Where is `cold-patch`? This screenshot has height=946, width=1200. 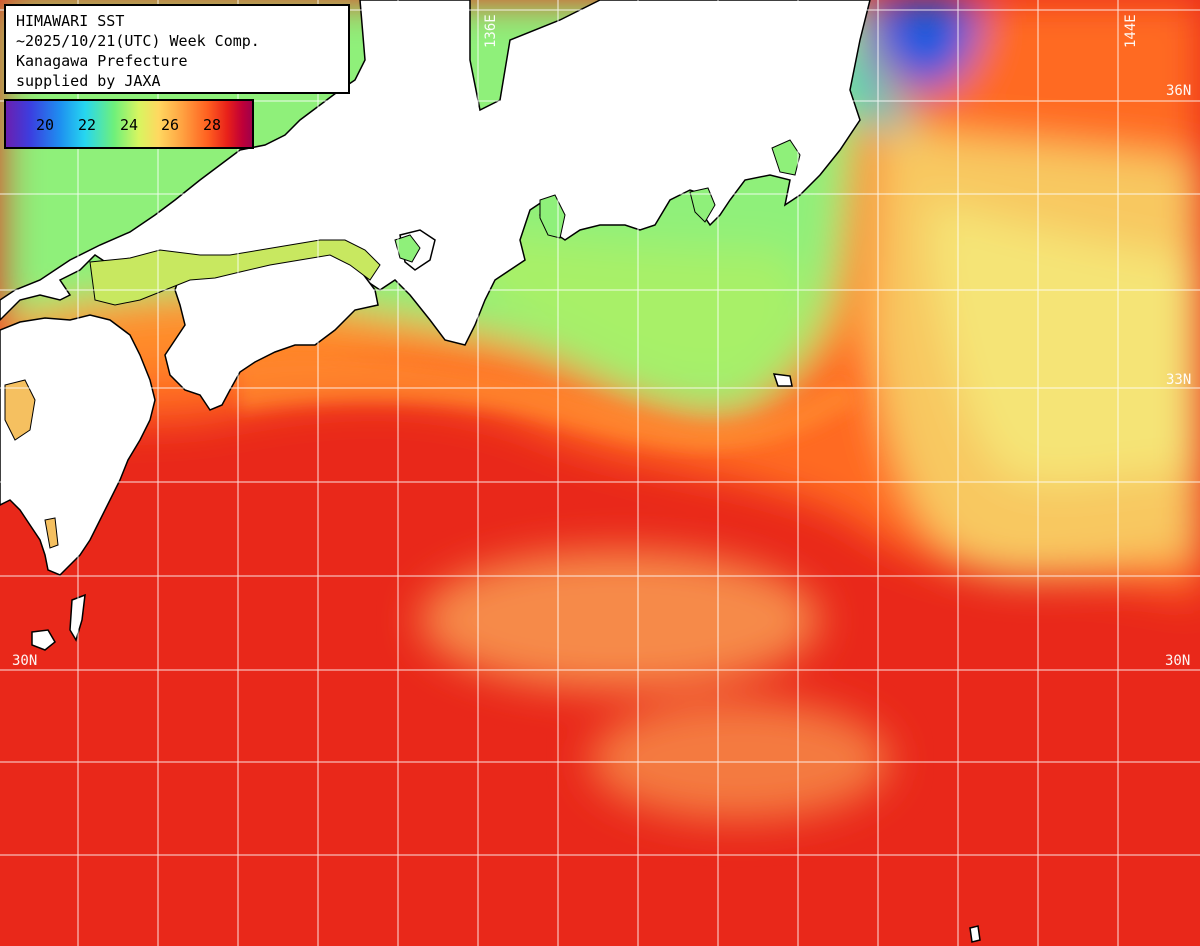 cold-patch is located at coordinates (925, 45).